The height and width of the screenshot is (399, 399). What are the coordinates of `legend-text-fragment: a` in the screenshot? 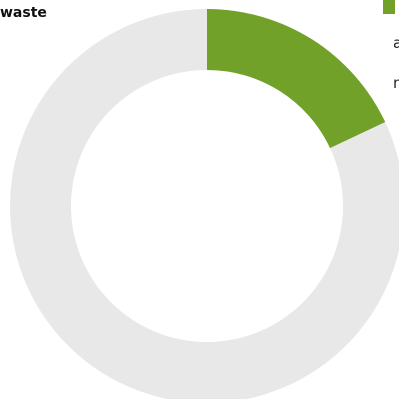 It's located at (396, 43).